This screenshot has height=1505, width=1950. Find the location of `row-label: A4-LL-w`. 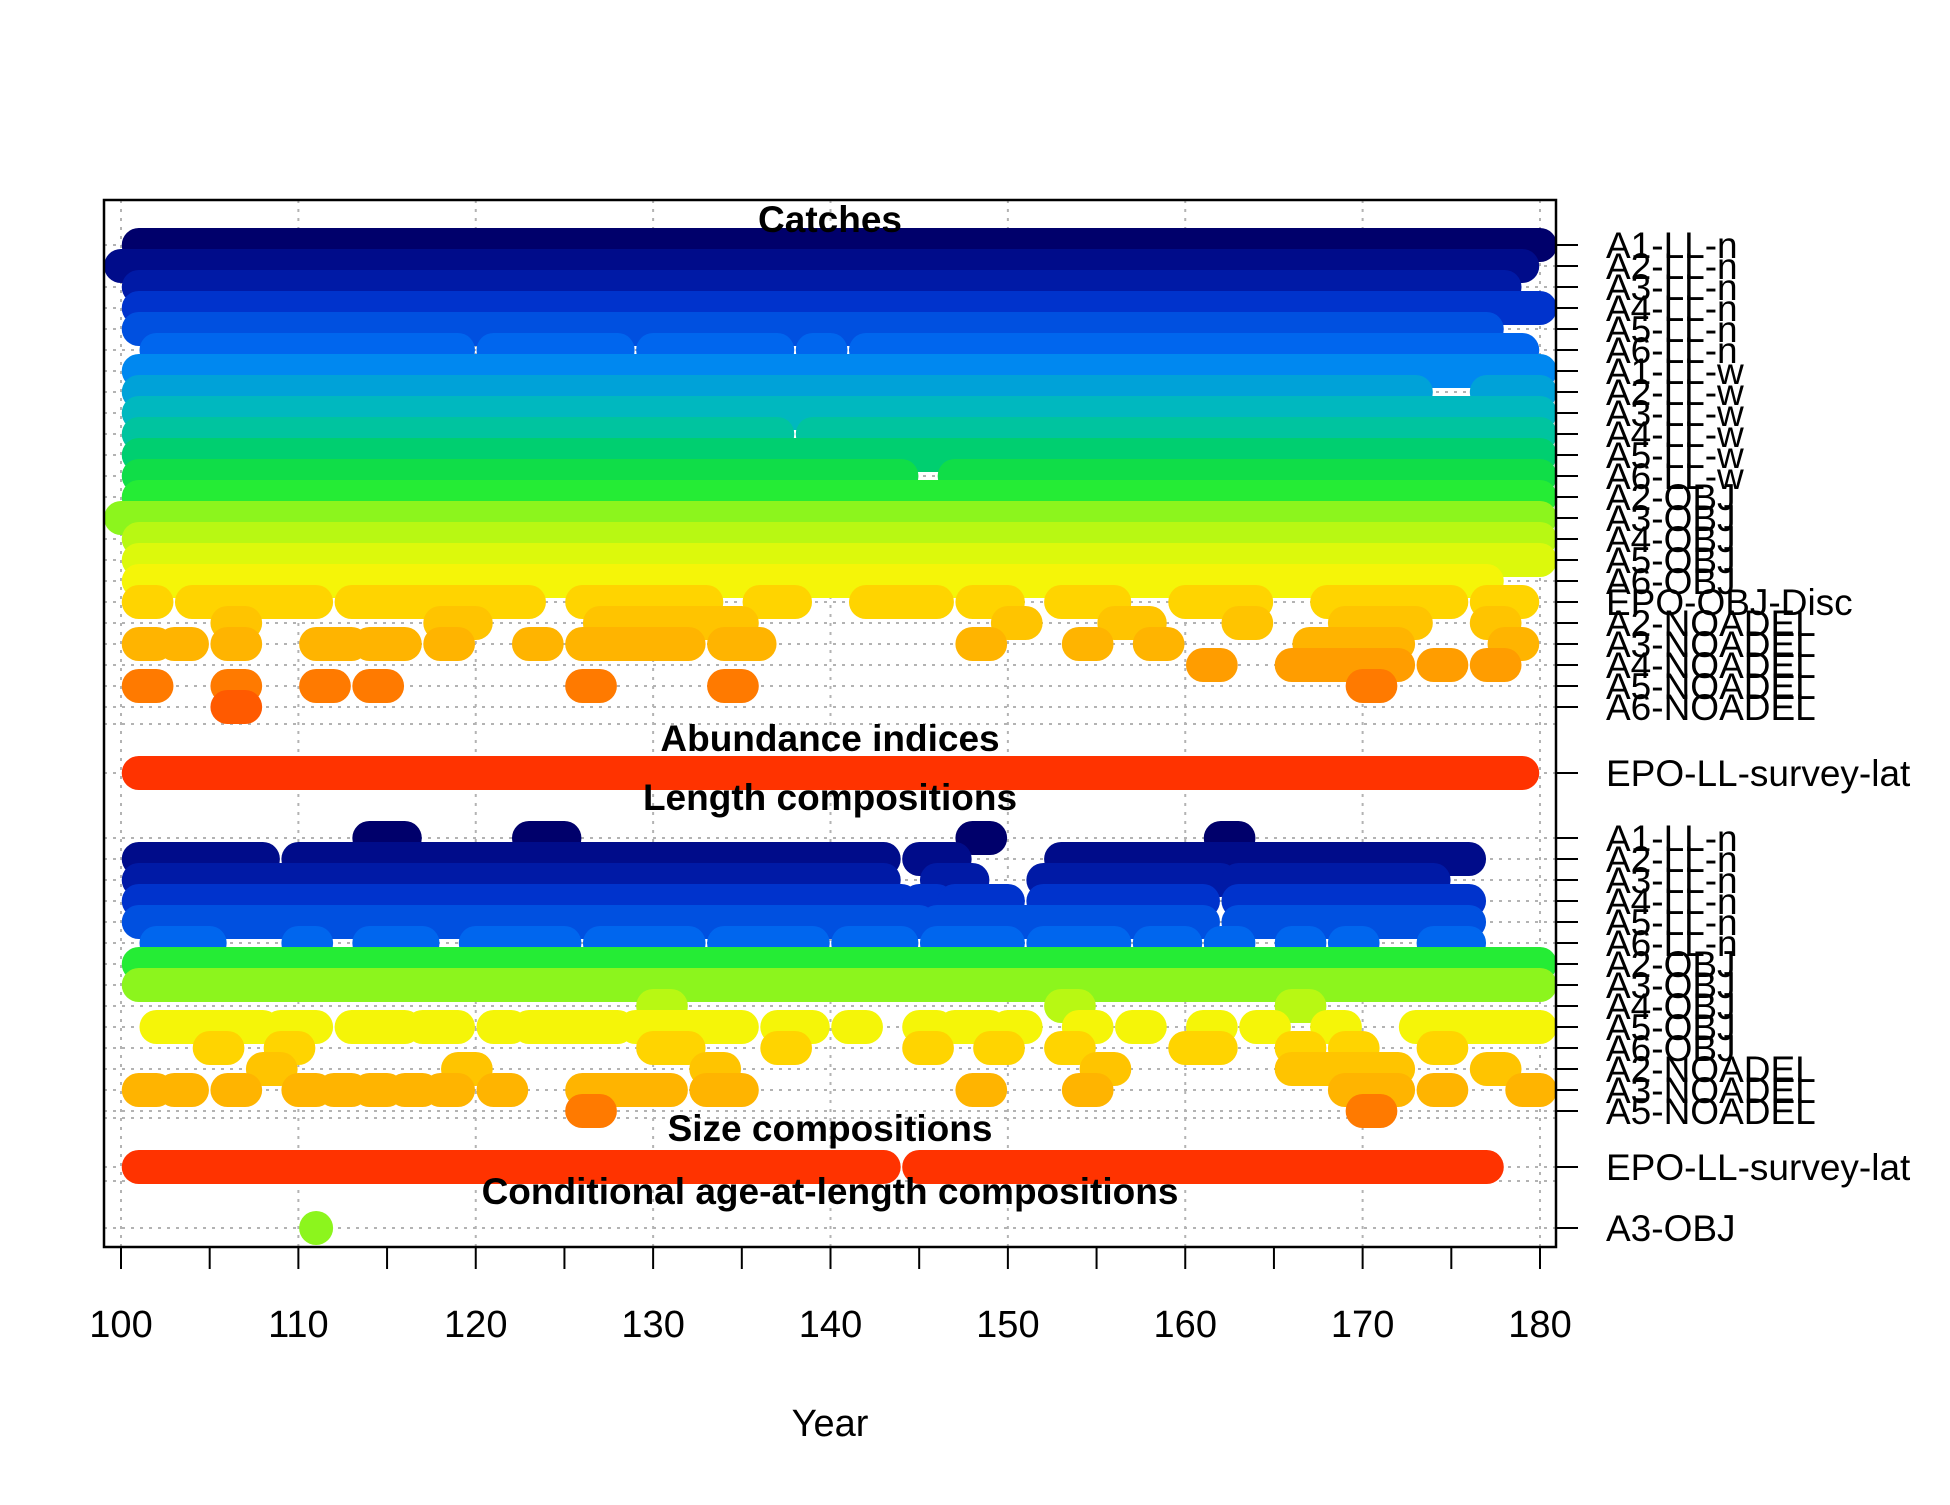

row-label: A4-LL-w is located at coordinates (1675, 434).